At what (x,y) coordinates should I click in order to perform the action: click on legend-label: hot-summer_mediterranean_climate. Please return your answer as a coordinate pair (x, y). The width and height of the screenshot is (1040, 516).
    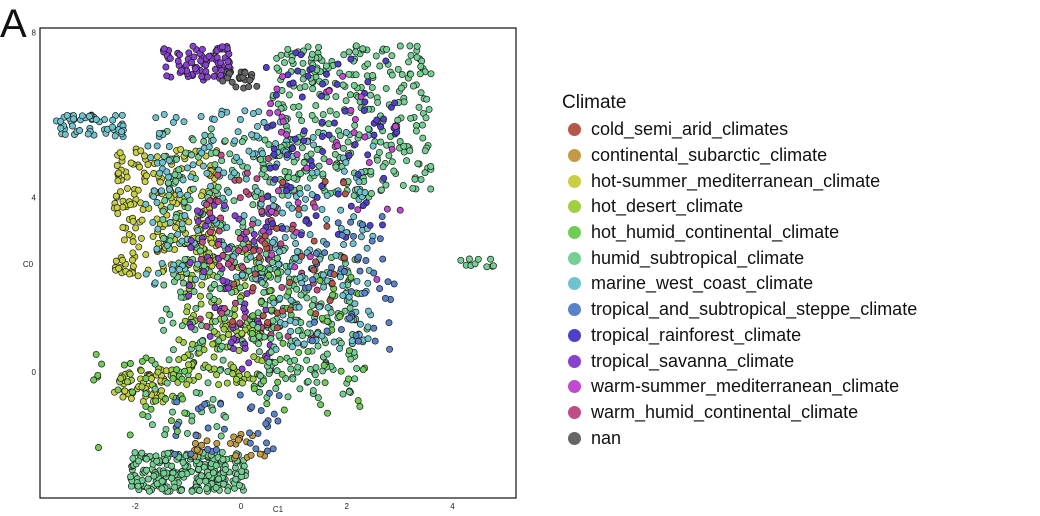
    Looking at the image, I should click on (736, 180).